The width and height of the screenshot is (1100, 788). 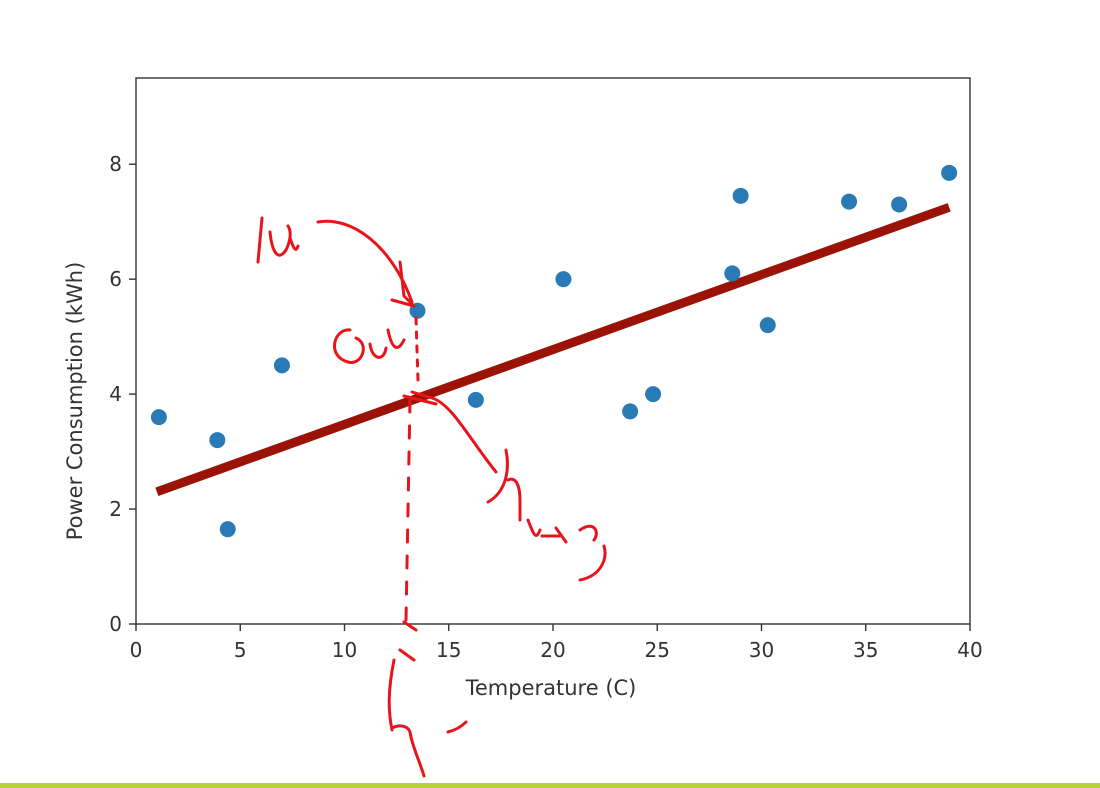 What do you see at coordinates (448, 650) in the screenshot?
I see `x-tick-label: 15` at bounding box center [448, 650].